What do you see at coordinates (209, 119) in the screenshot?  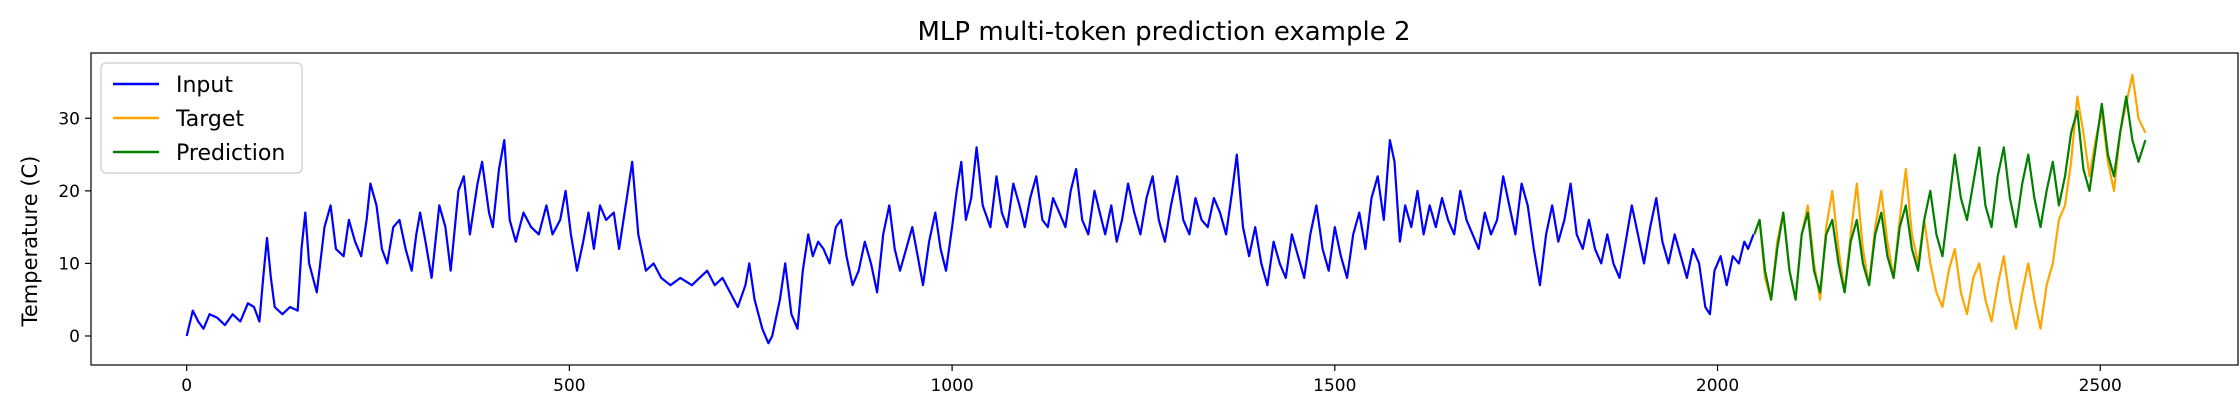 I see `legend-label-target: Target` at bounding box center [209, 119].